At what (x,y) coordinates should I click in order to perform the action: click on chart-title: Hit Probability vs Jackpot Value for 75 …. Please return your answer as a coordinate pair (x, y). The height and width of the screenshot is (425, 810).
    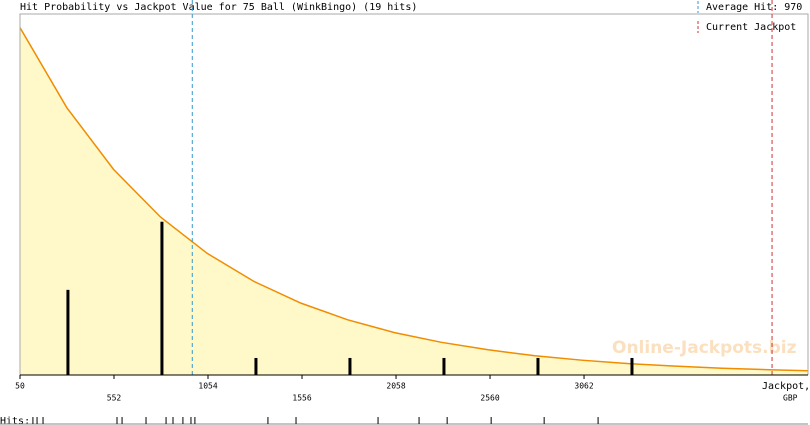
    Looking at the image, I should click on (218, 7).